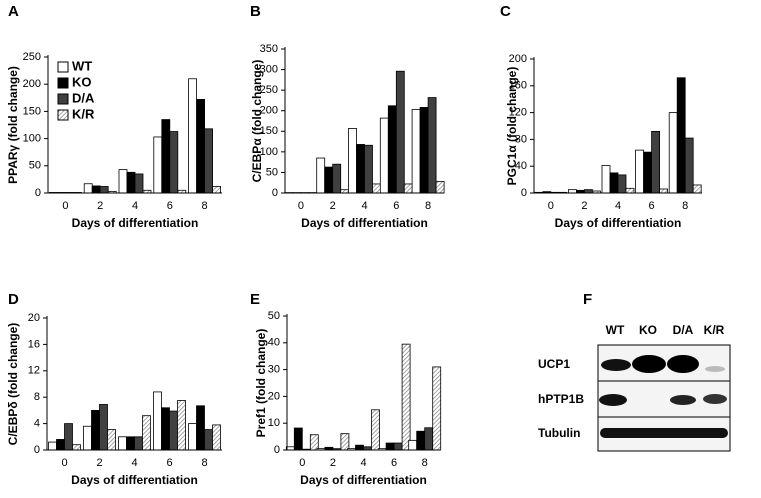 The image size is (761, 498). Describe the element at coordinates (63, 83) in the screenshot. I see `legend-swatch` at that location.